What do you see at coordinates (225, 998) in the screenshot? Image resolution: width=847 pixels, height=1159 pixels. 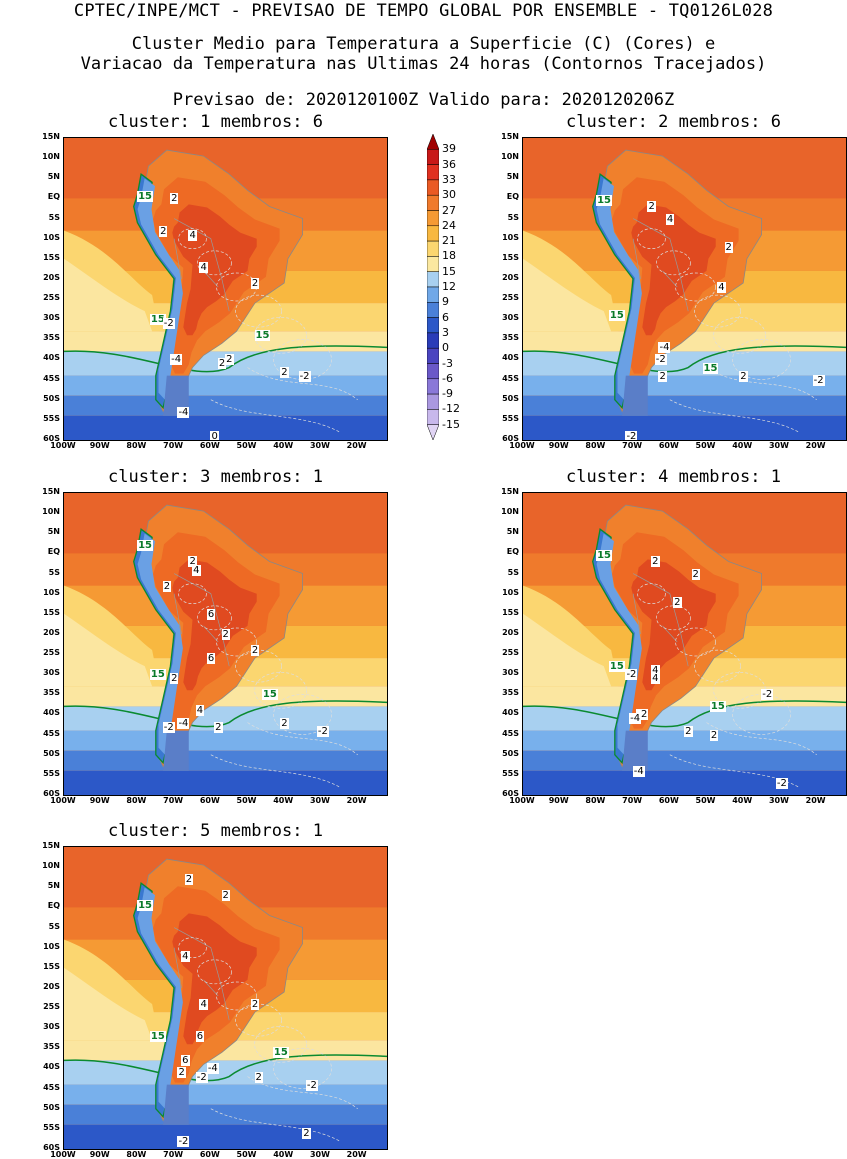 I see `temperature-map-5: 15 15 15 2 2 4 2 4 6 6 -4 -2 2 2 -2 2 -2` at bounding box center [225, 998].